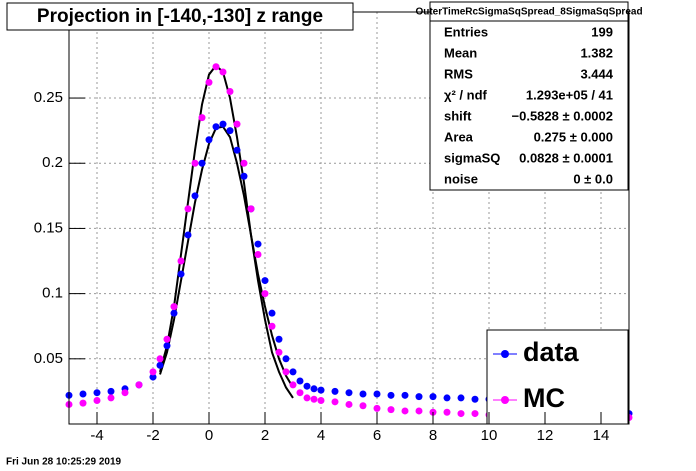  I want to click on legend: data MC, so click(557, 377).